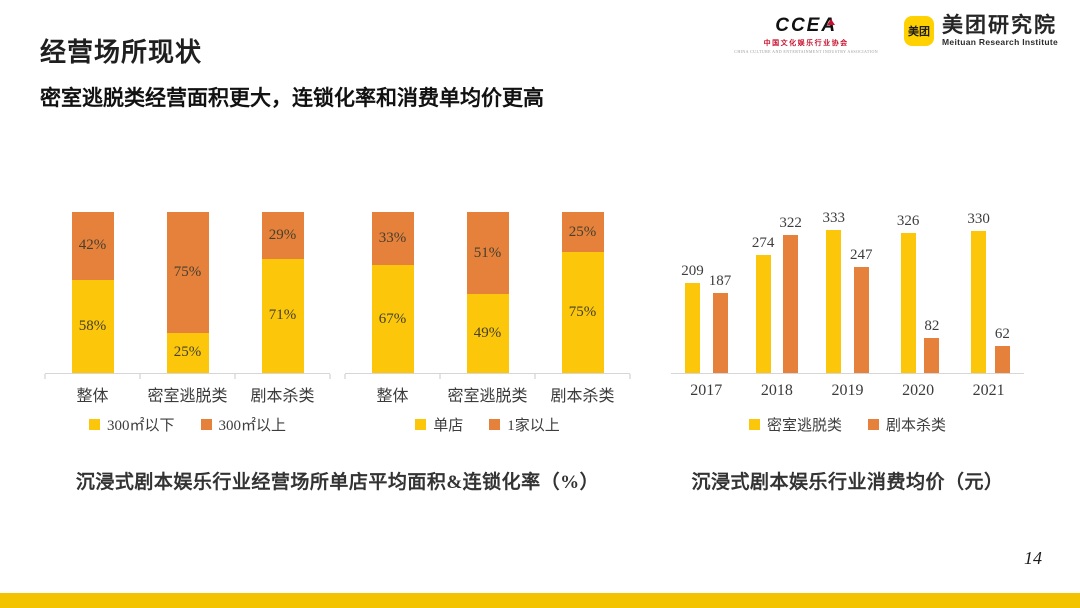 Image resolution: width=1080 pixels, height=608 pixels. I want to click on bar-with-label: 326, so click(908, 293).